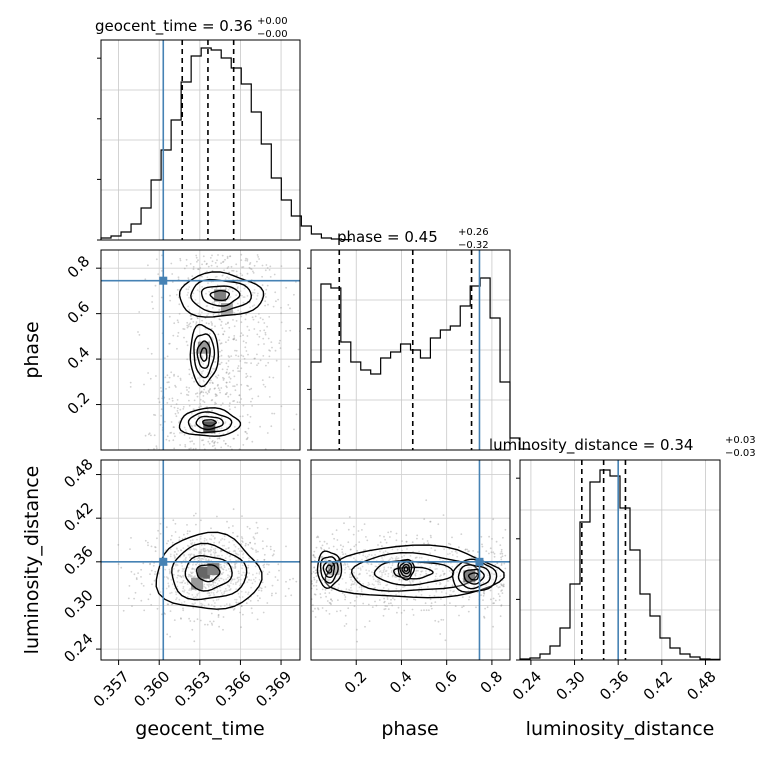  What do you see at coordinates (151, 689) in the screenshot?
I see `x-tick-label: 0.360` at bounding box center [151, 689].